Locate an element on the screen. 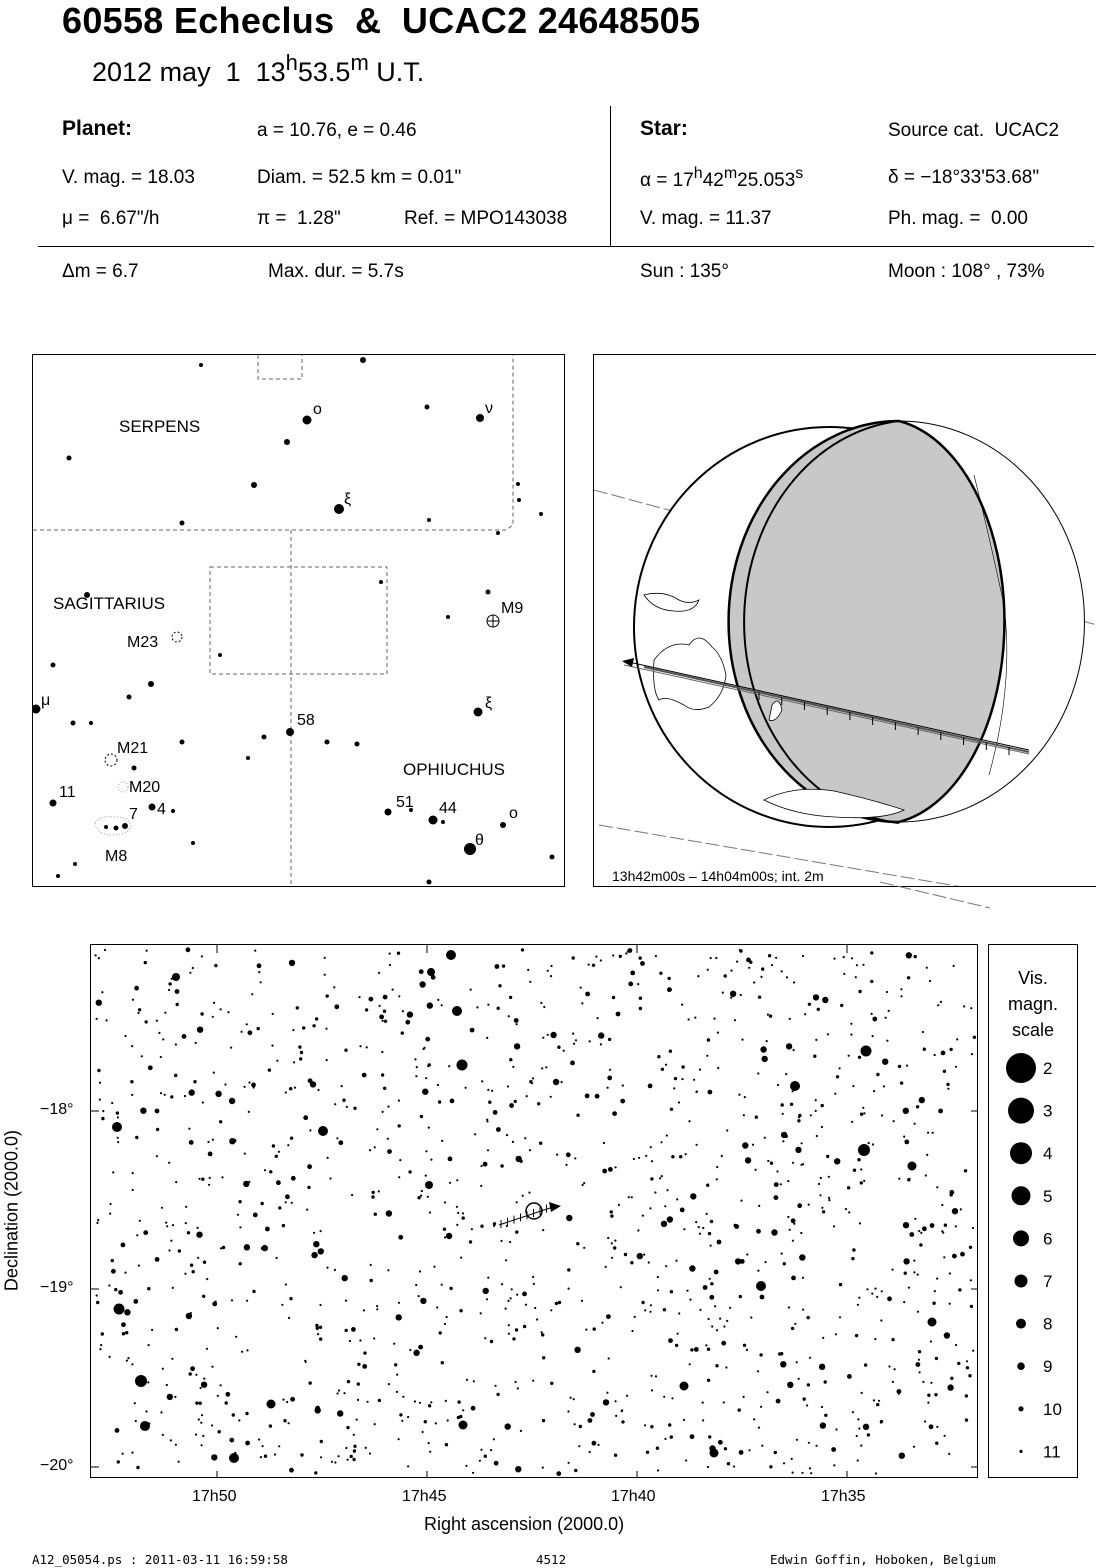 The height and width of the screenshot is (1568, 1096). constellation-star is located at coordinates (37, 709).